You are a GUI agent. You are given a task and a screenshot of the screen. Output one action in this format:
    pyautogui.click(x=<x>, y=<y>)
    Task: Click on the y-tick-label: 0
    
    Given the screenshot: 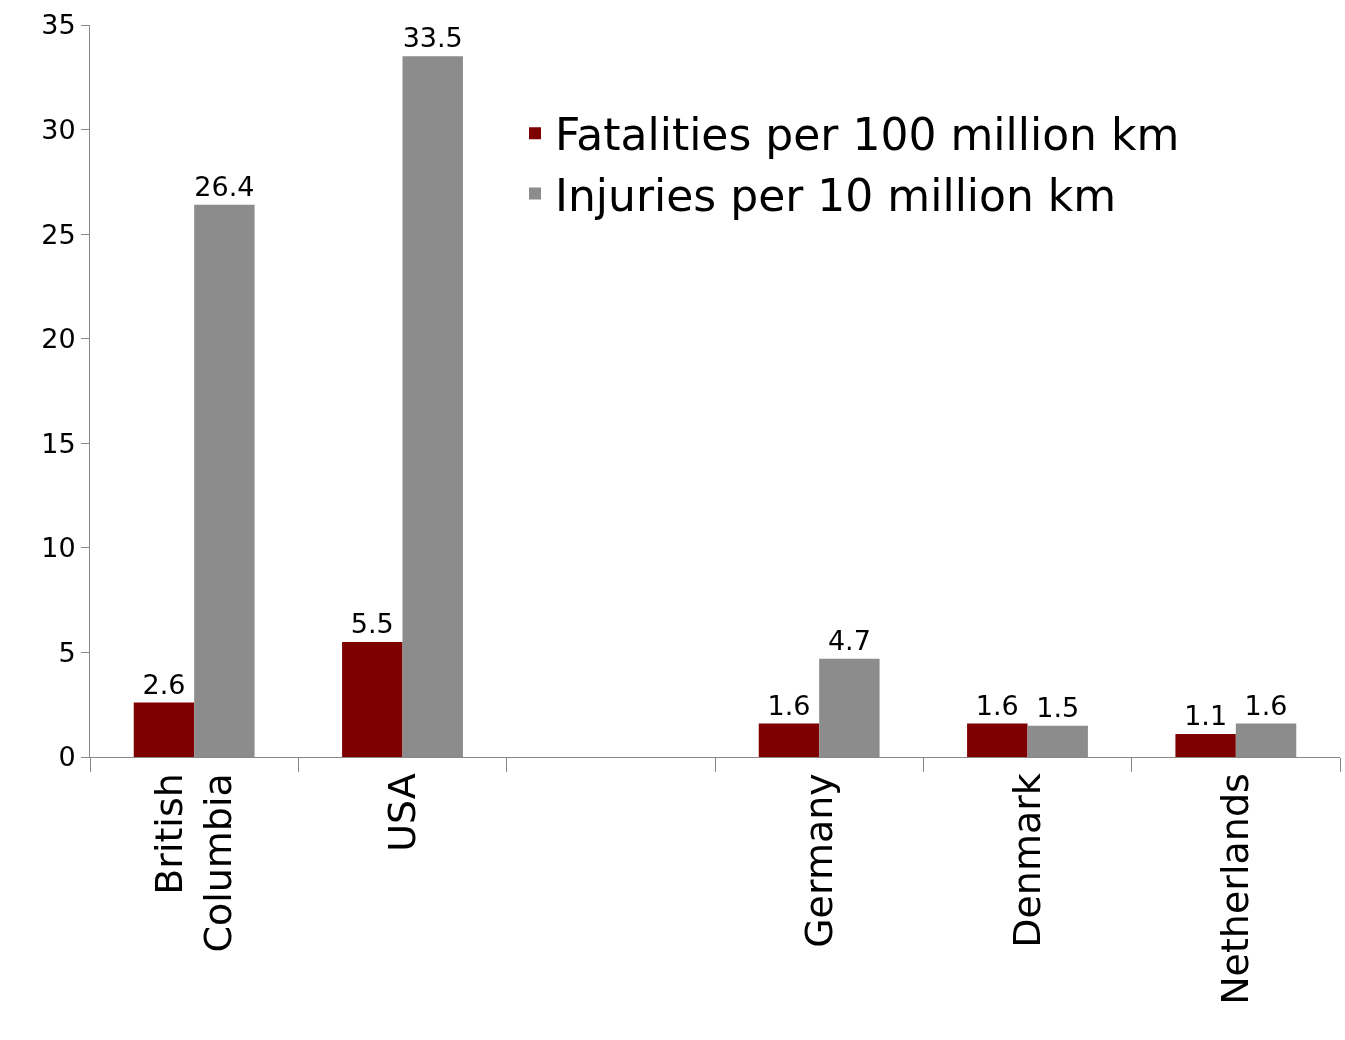 What is the action you would take?
    pyautogui.click(x=67, y=757)
    